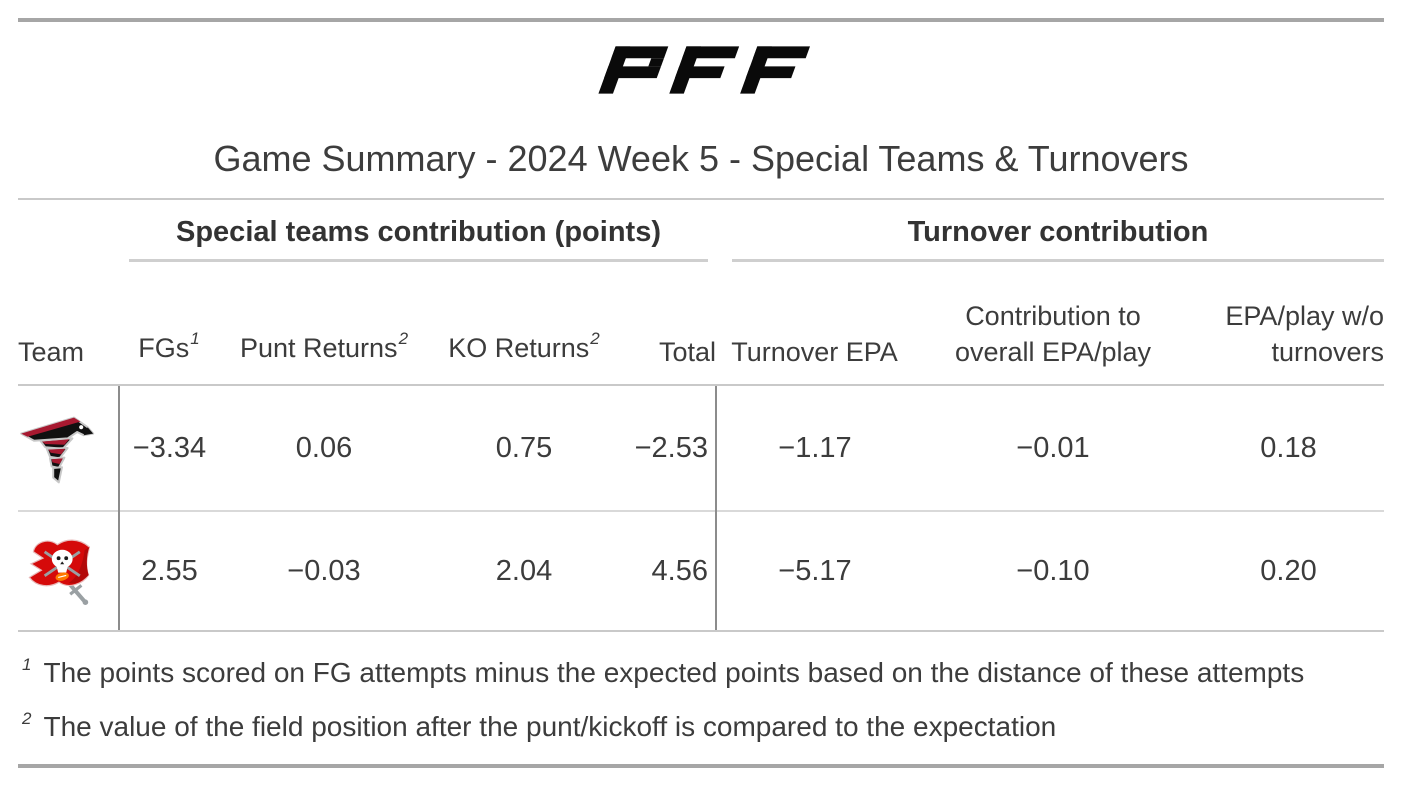 Image resolution: width=1402 pixels, height=790 pixels. Describe the element at coordinates (524, 324) in the screenshot. I see `column-header-ko-returns: KO Returns2` at that location.